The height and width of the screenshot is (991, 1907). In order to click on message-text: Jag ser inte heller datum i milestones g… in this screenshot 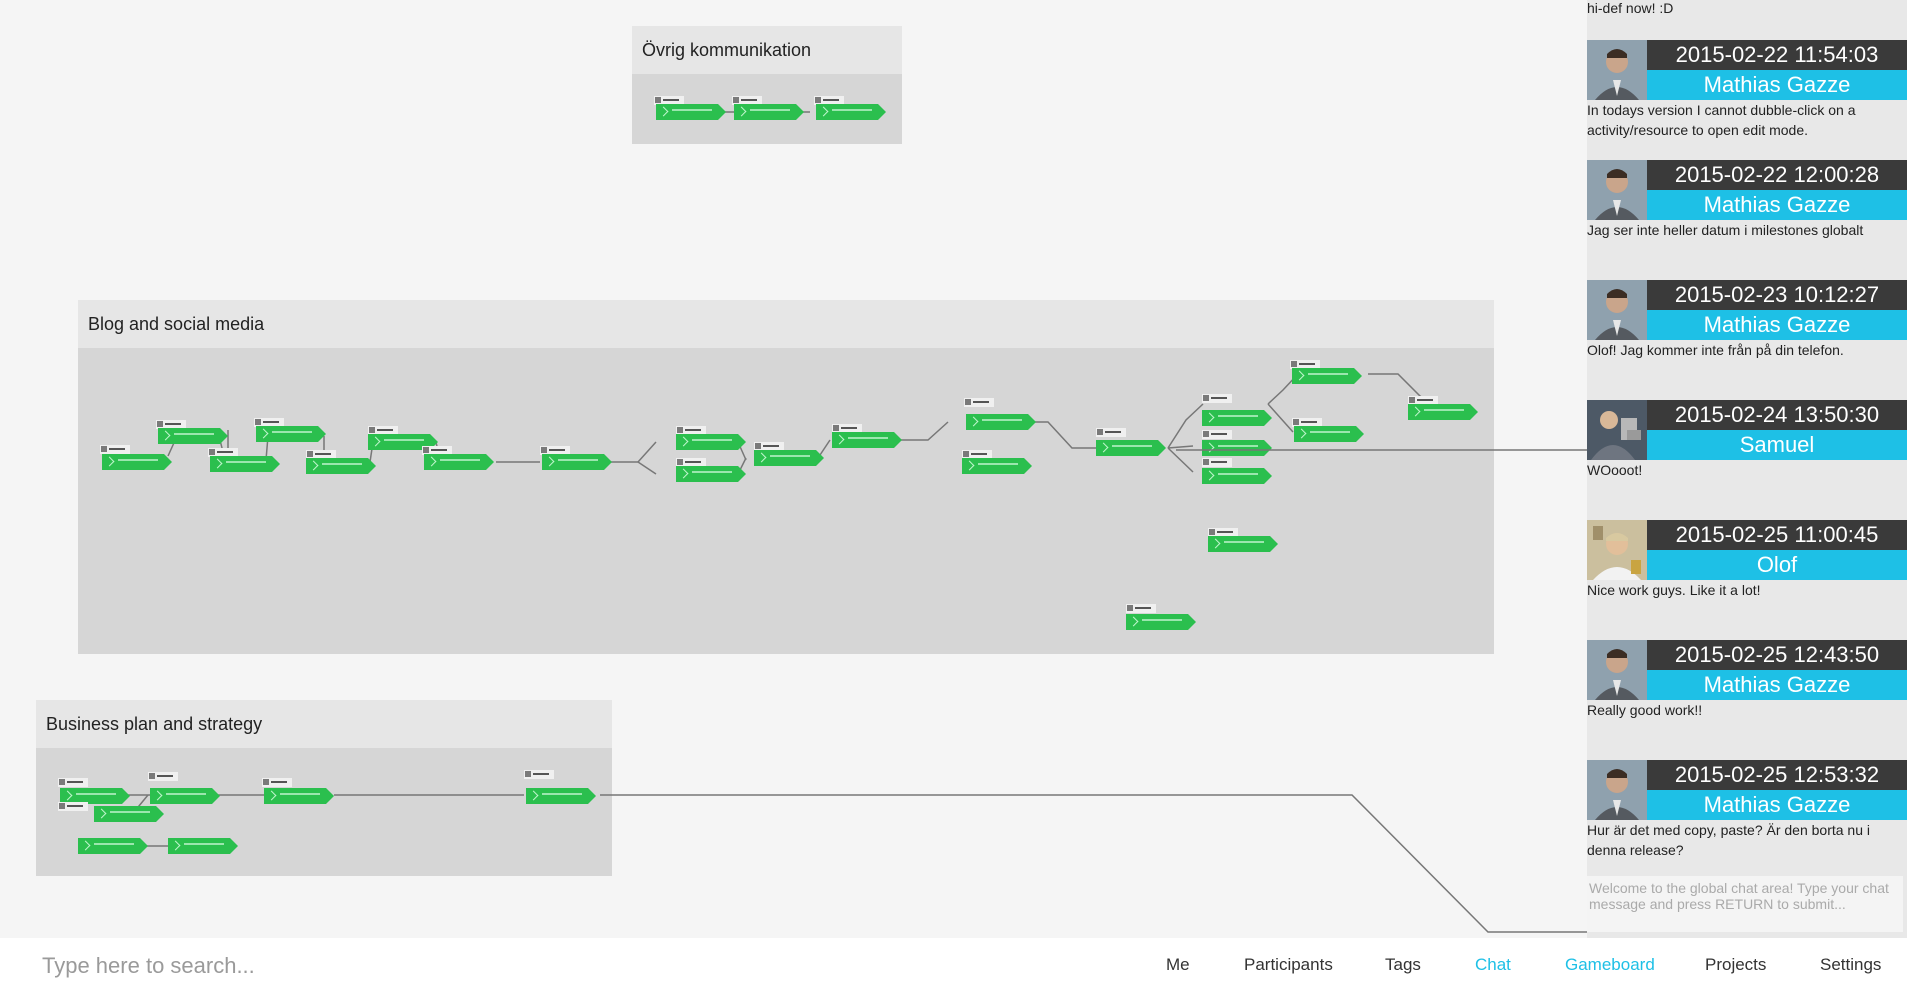, I will do `click(1725, 230)`.